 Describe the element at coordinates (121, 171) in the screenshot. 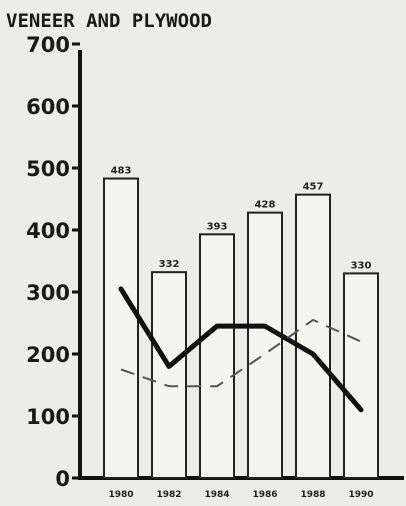

I see `bar-data-label: 483` at that location.